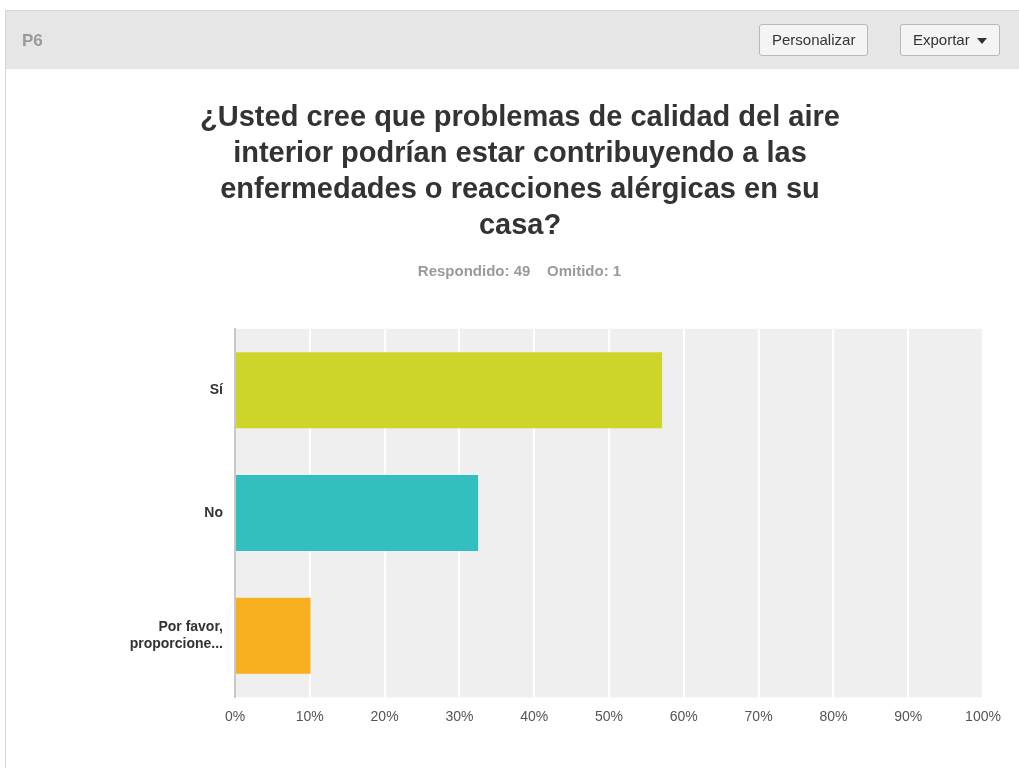  I want to click on x-tick-label: 80%, so click(833, 716).